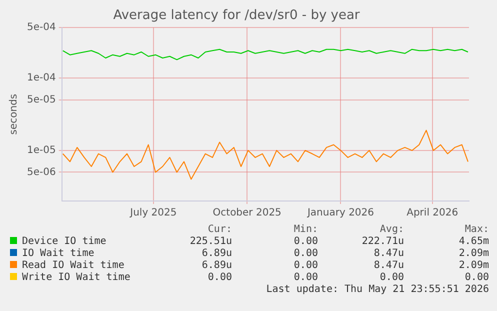 This screenshot has height=311, width=497. I want to click on legend-label: Write IO Wait time, so click(76, 278).